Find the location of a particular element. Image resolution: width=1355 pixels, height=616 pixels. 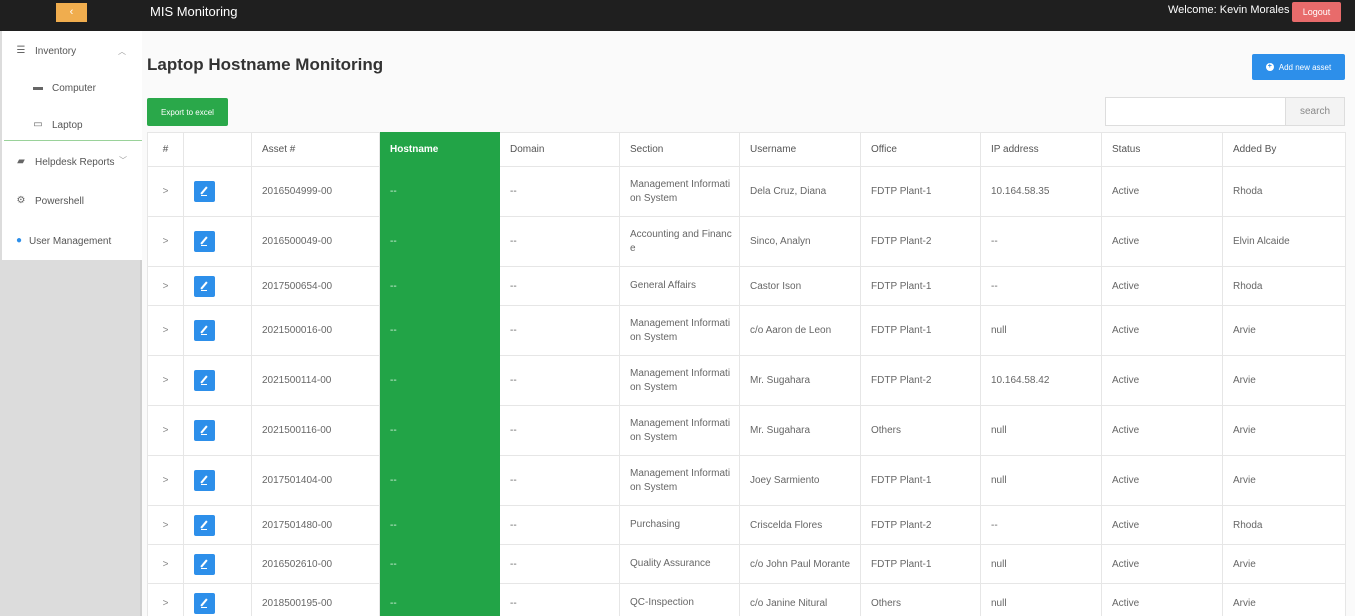

add-new-asset-label: Add new asset is located at coordinates (1305, 67).